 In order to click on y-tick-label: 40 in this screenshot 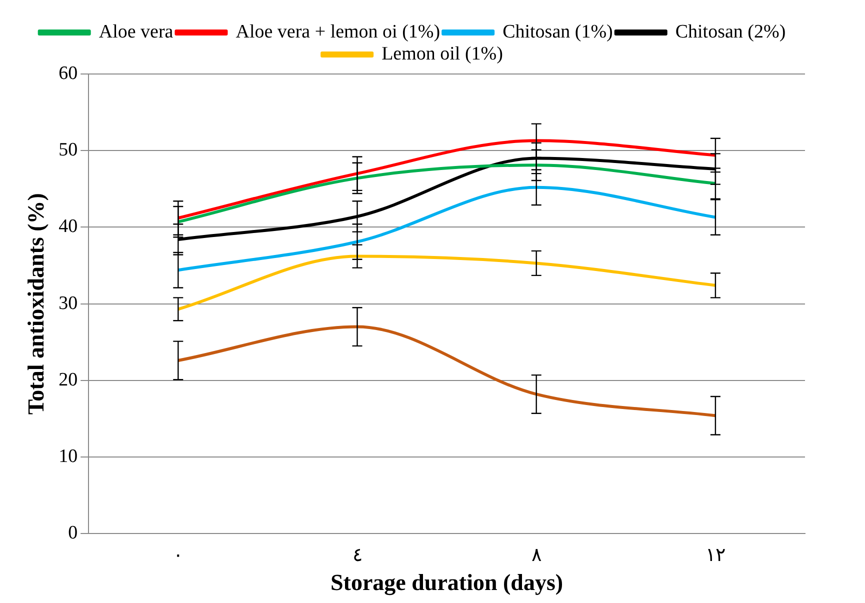, I will do `click(68, 227)`.